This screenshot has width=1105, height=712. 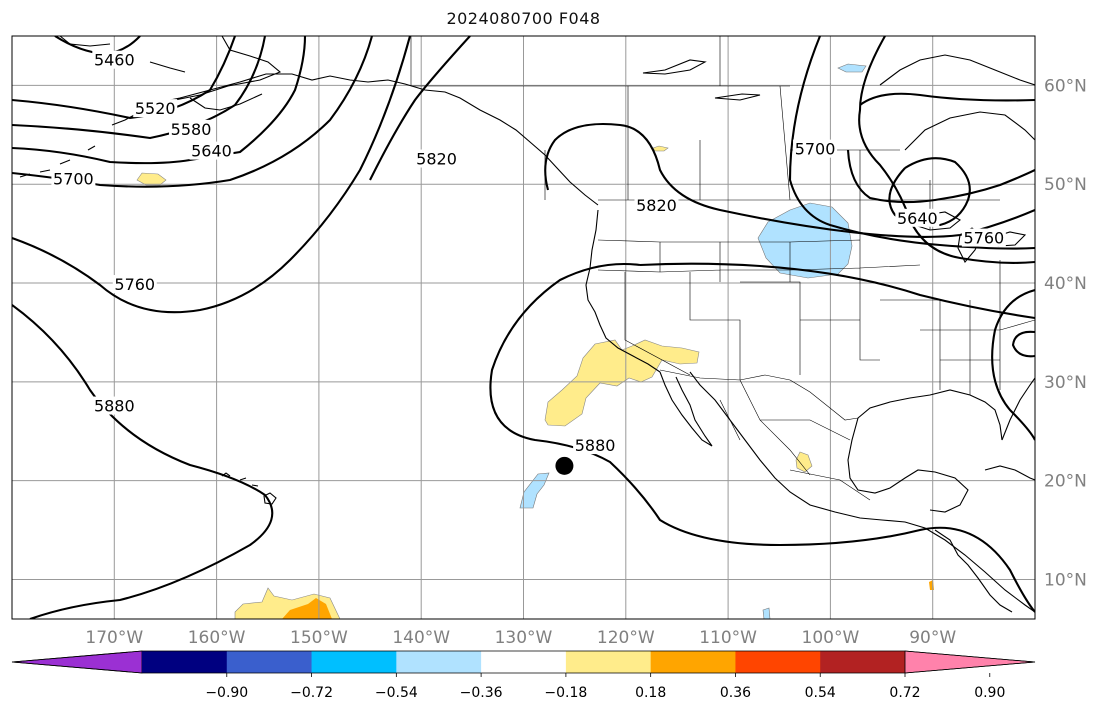 What do you see at coordinates (940, 176) in the screenshot?
I see `contour-5820-east` at bounding box center [940, 176].